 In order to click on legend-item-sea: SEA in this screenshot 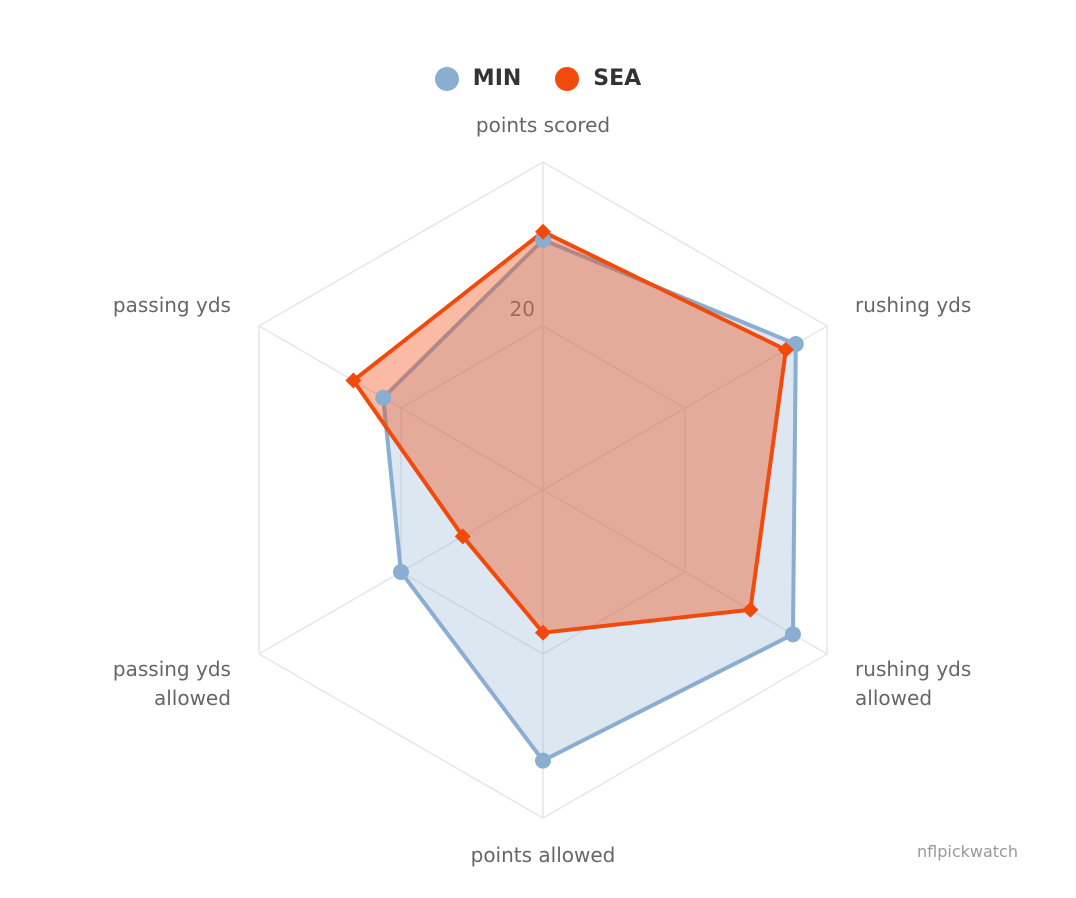, I will do `click(598, 78)`.